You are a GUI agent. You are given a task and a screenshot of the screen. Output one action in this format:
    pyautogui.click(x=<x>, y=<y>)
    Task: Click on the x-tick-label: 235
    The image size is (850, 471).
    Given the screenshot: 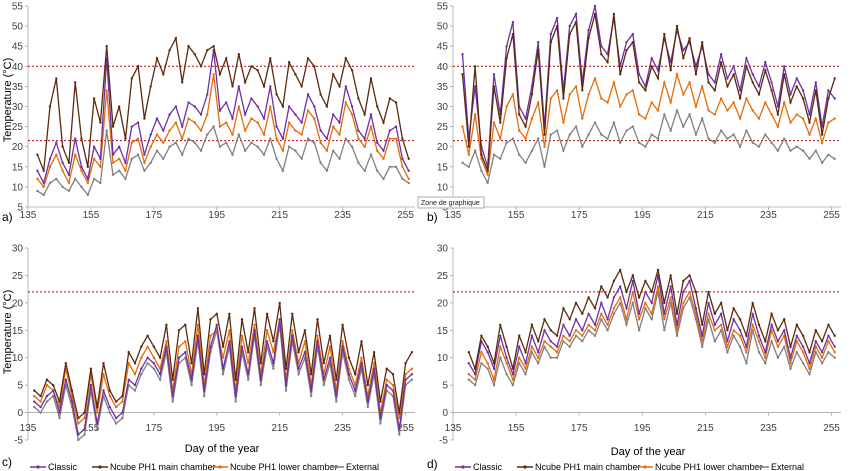 What is the action you would take?
    pyautogui.click(x=768, y=428)
    